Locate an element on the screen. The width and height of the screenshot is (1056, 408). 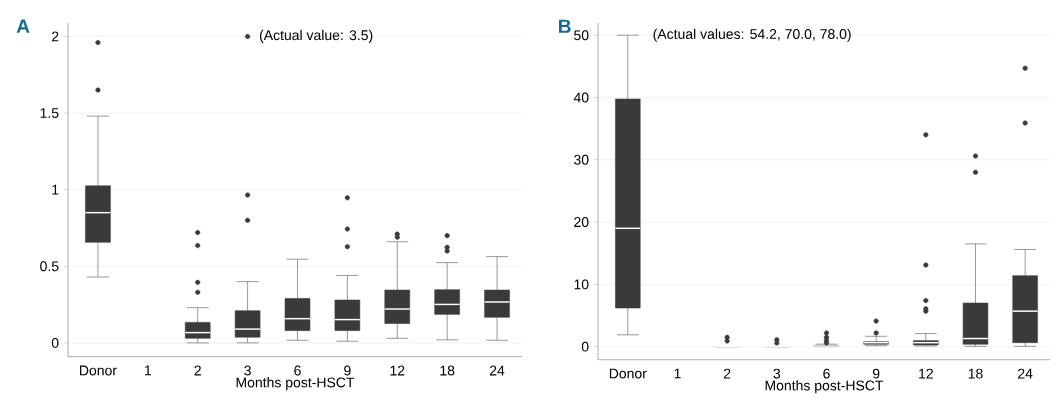
y-tick-label: 50 is located at coordinates (581, 35).